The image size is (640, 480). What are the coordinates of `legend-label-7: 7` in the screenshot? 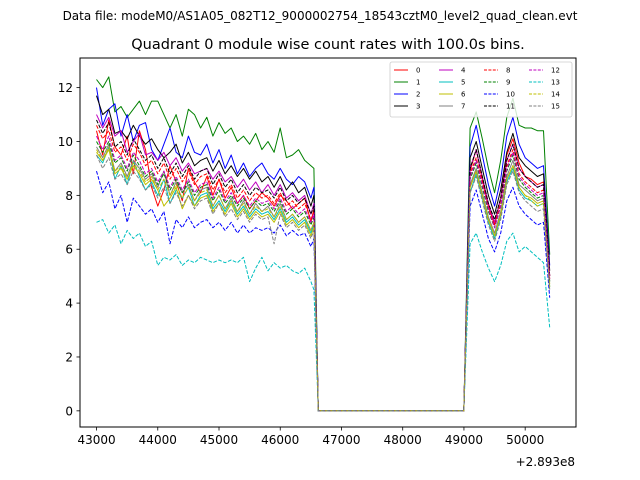 It's located at (463, 107).